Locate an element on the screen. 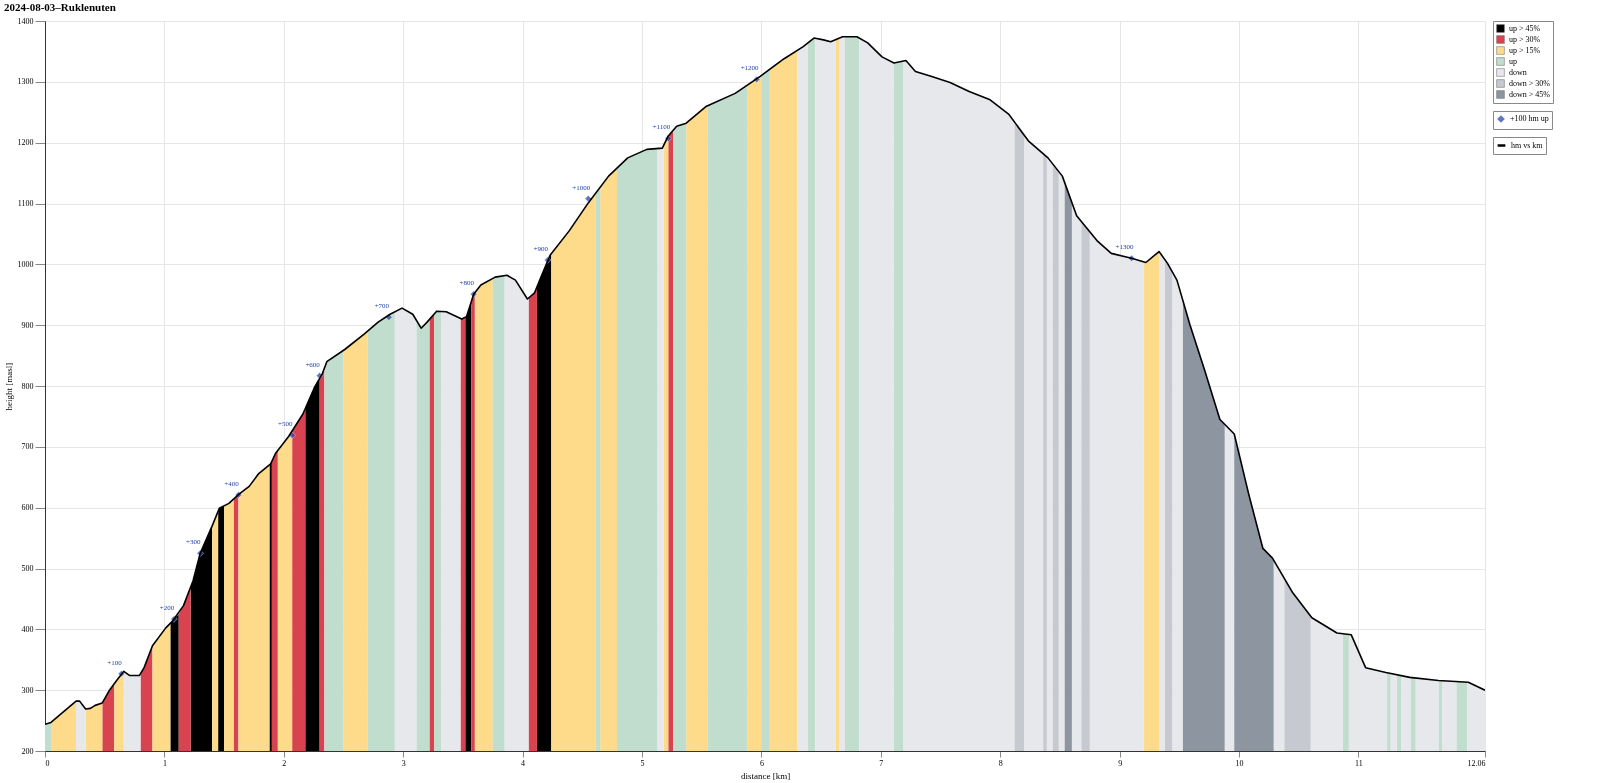 The image size is (1600, 783). y-tick-label: 200 is located at coordinates (27, 751).